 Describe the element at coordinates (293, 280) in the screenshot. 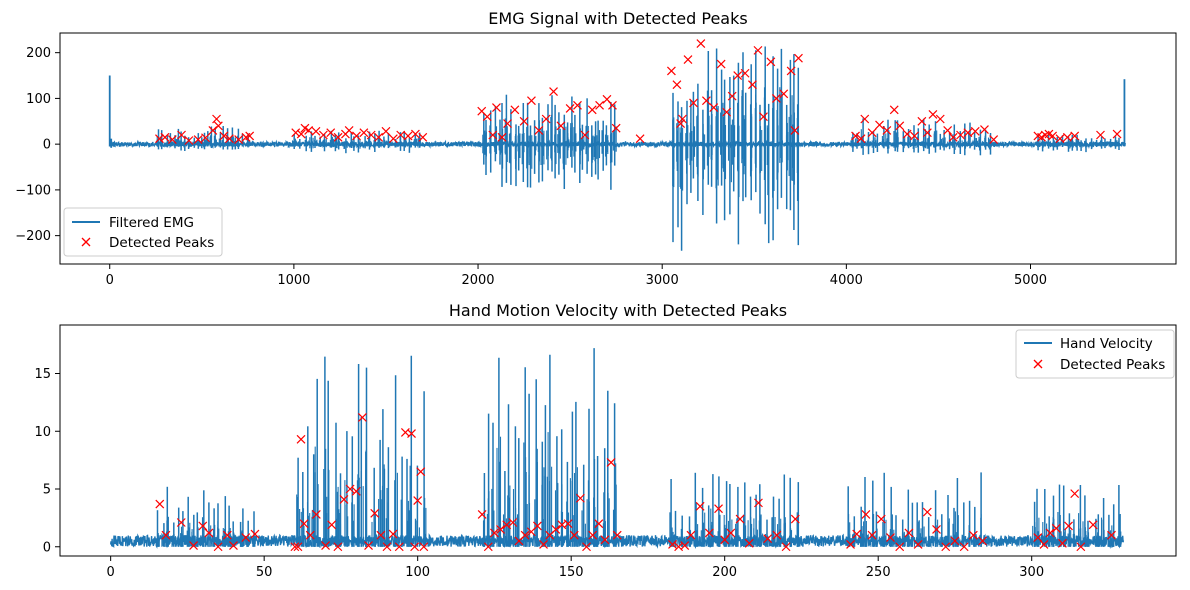

I see `x-tick-label: 1000` at that location.